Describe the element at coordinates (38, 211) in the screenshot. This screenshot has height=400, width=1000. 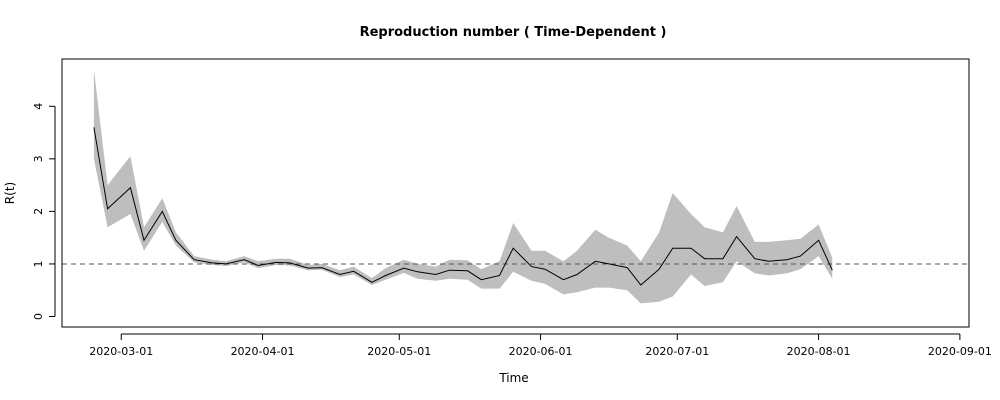
I see `y-tick-label: 2` at that location.